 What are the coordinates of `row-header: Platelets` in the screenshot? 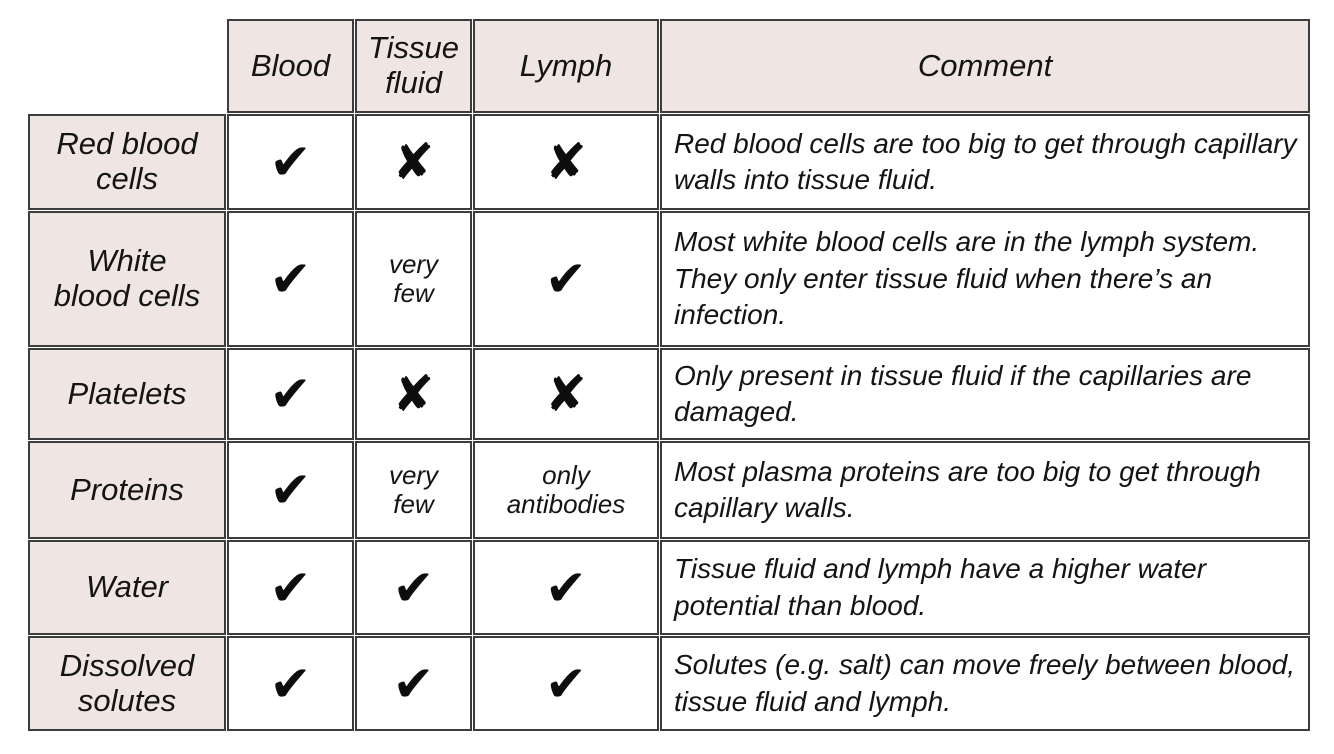 It's located at (127, 394).